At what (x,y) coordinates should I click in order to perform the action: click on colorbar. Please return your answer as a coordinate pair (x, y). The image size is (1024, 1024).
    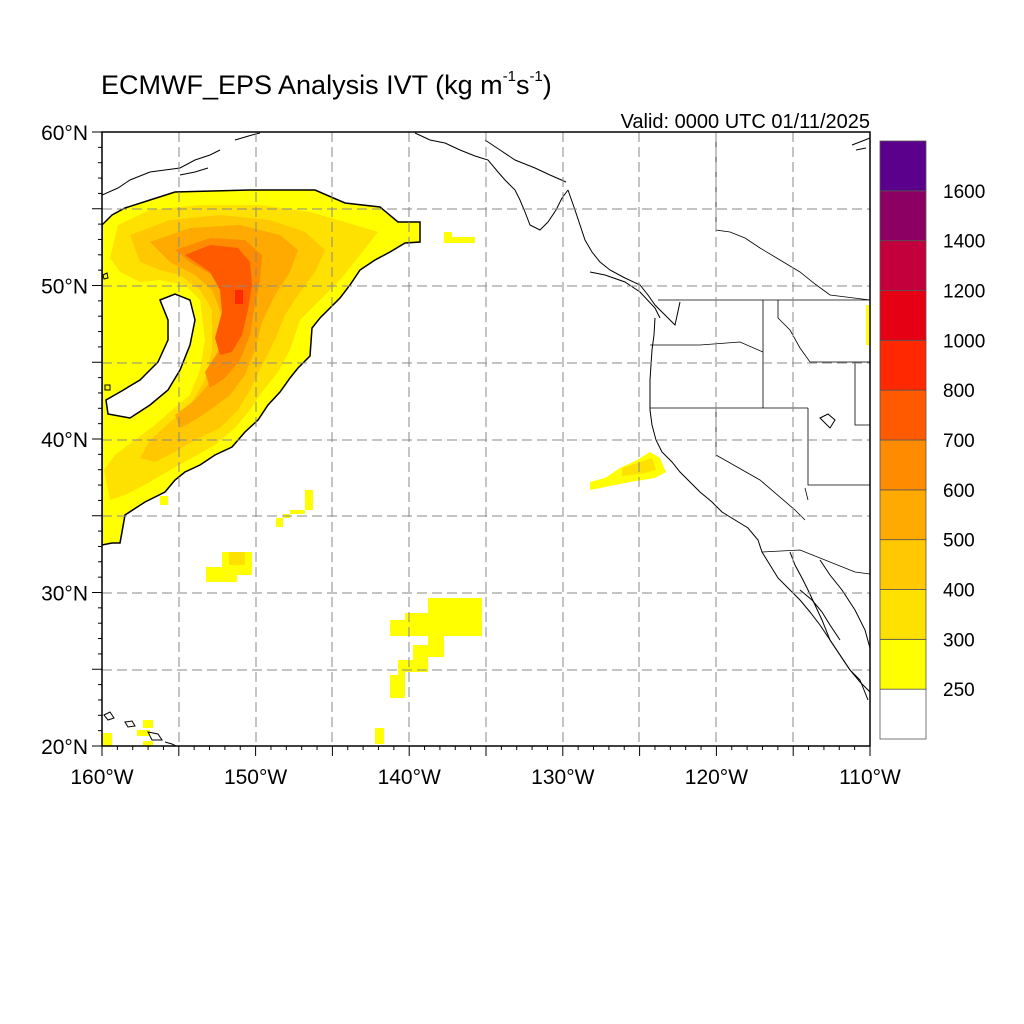
    Looking at the image, I should click on (903, 440).